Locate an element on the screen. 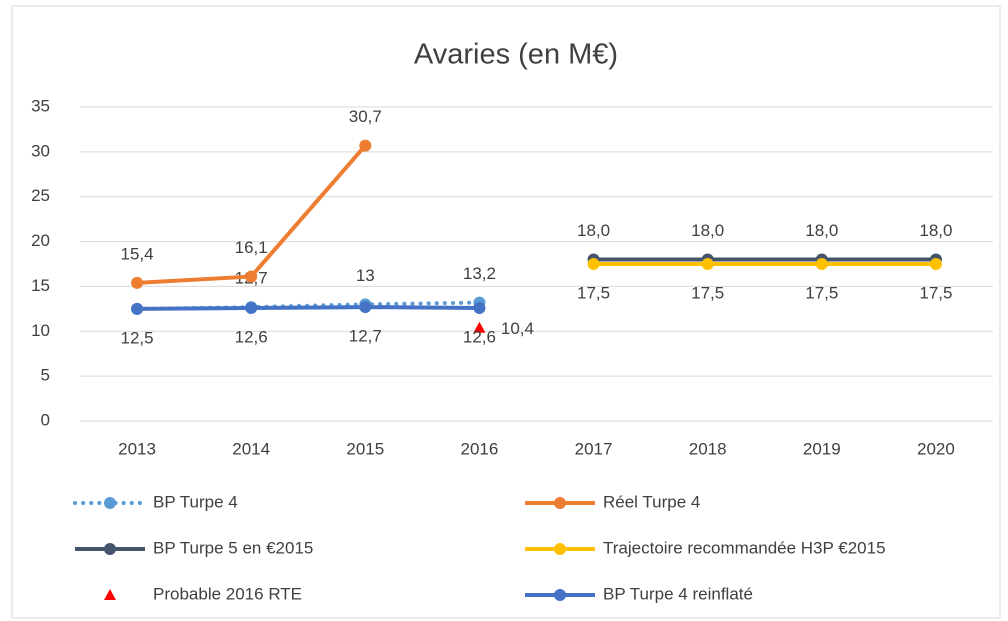 Image resolution: width=1008 pixels, height=621 pixels. x-tick-label: 2014 is located at coordinates (251, 448).